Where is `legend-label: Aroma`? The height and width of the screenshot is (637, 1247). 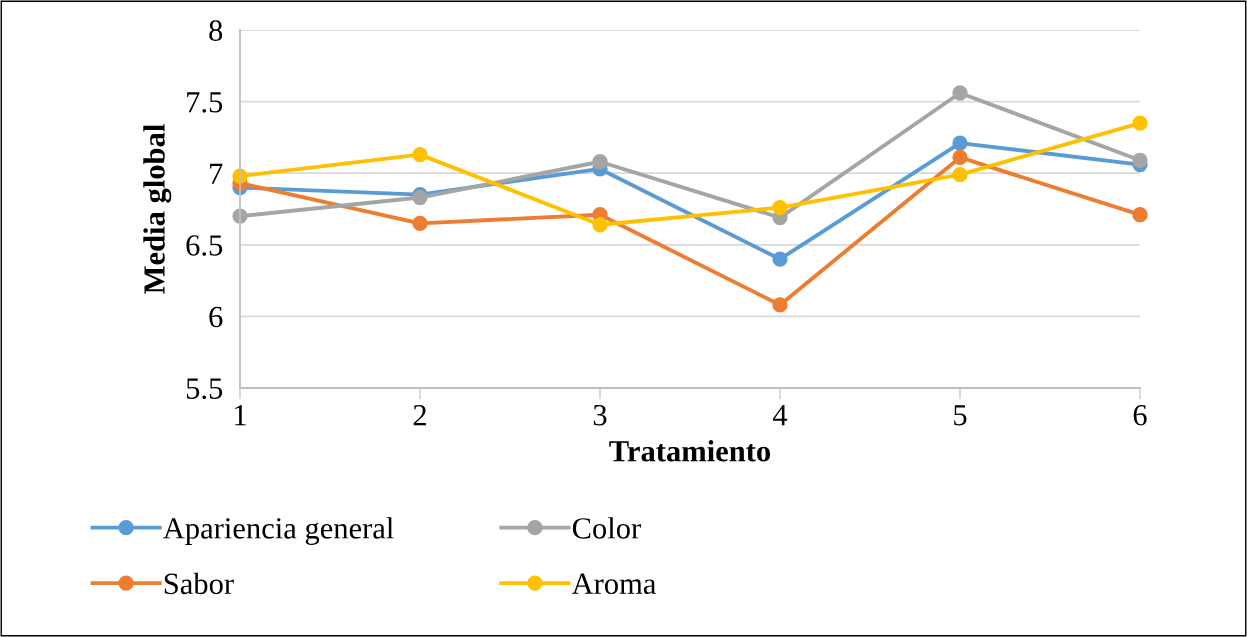 legend-label: Aroma is located at coordinates (614, 584).